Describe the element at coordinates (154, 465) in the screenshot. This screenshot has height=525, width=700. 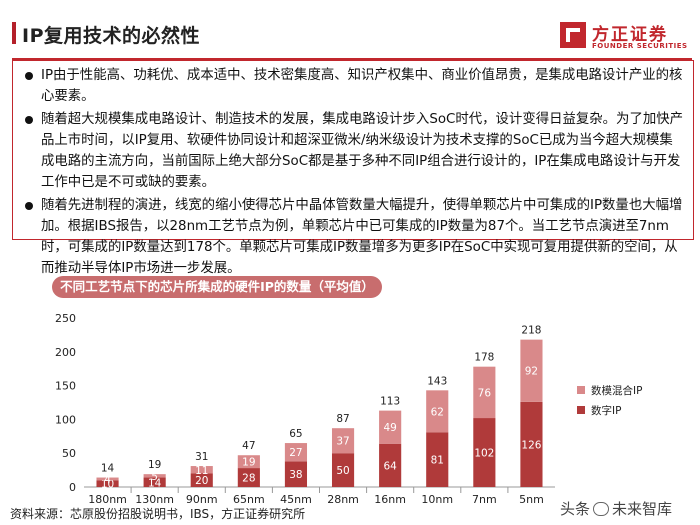
I see `total-label: 19` at that location.